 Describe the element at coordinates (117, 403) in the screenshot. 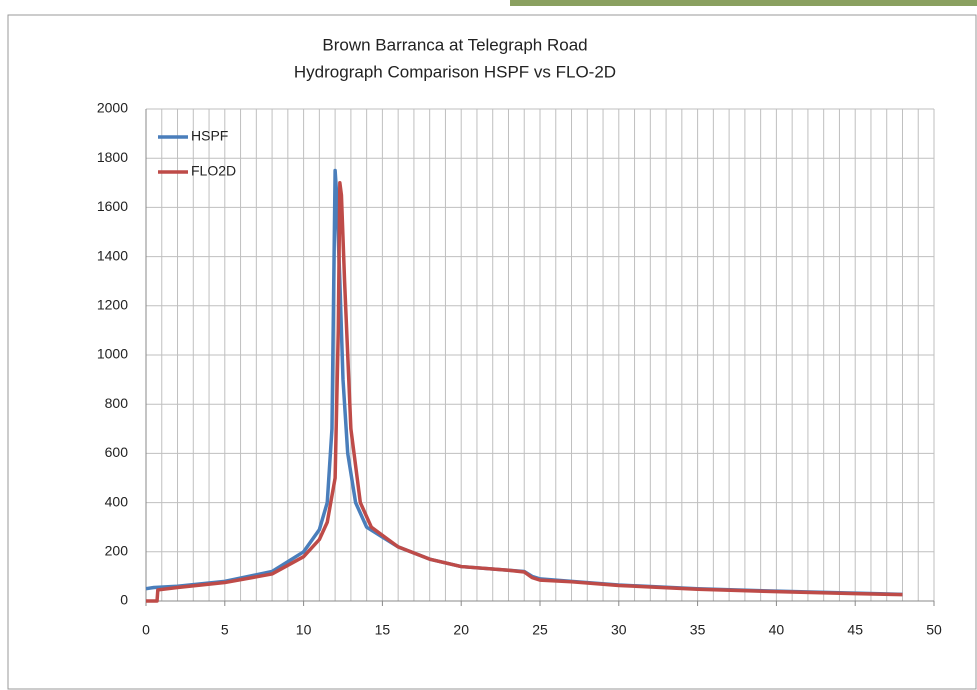

I see `y-tick-label: 800` at that location.